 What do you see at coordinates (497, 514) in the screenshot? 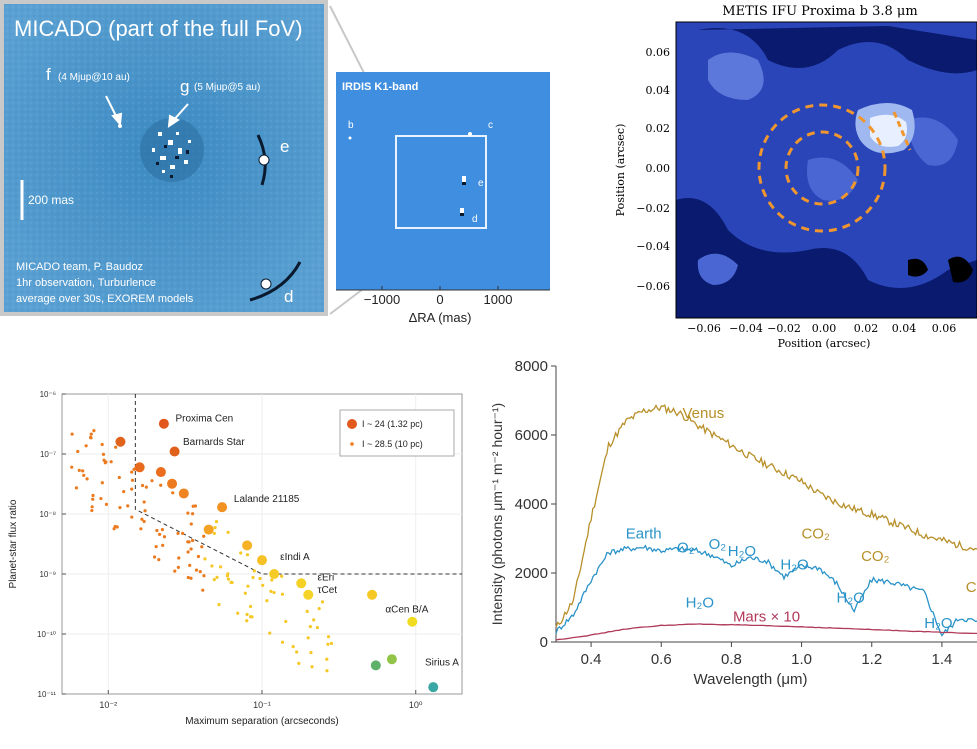
I see `spectra-ylabel: Intensity (photons μm⁻¹ m⁻² hour⁻¹)` at bounding box center [497, 514].